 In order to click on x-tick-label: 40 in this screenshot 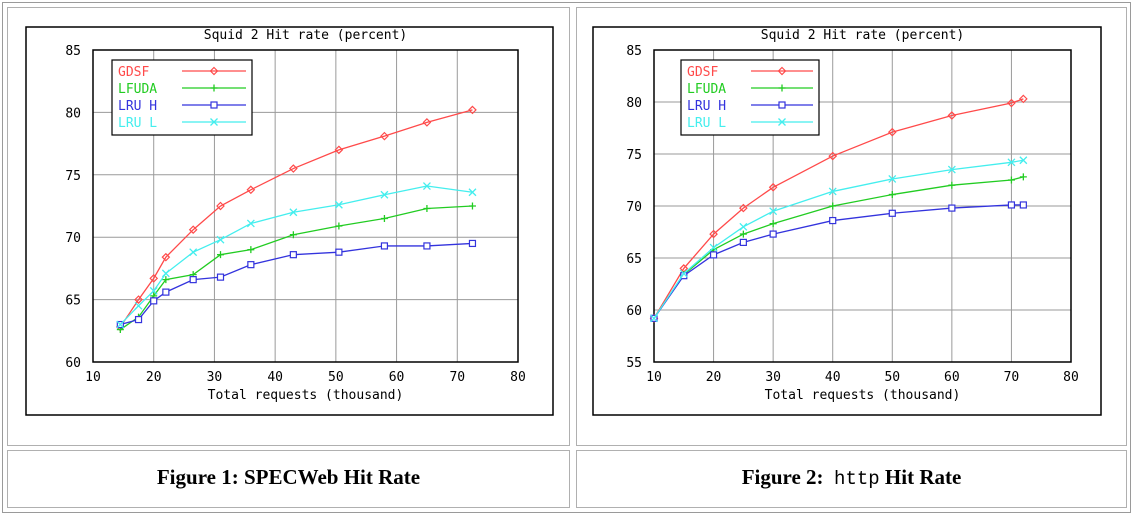, I will do `click(833, 377)`.